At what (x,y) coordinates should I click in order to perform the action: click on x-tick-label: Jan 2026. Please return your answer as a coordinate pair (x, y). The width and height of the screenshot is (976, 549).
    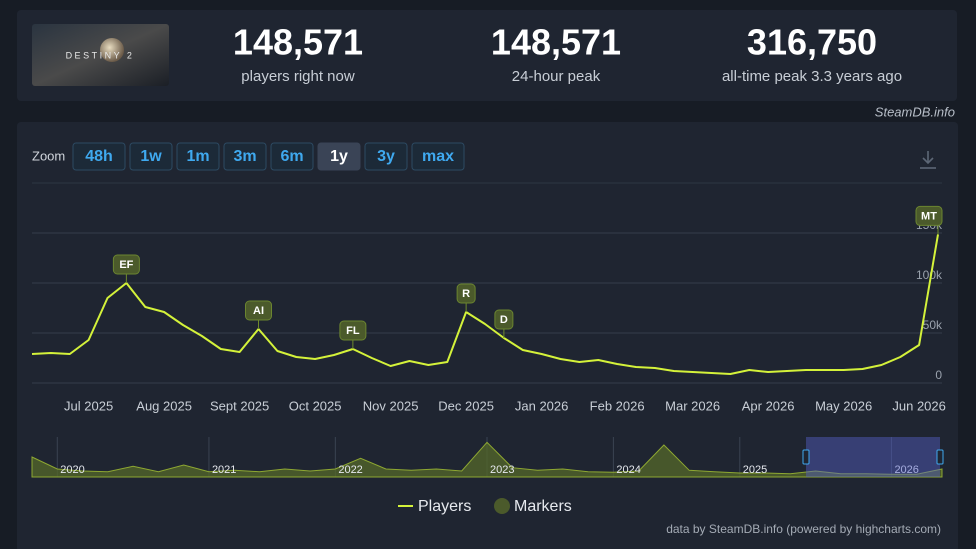
    Looking at the image, I should click on (542, 405).